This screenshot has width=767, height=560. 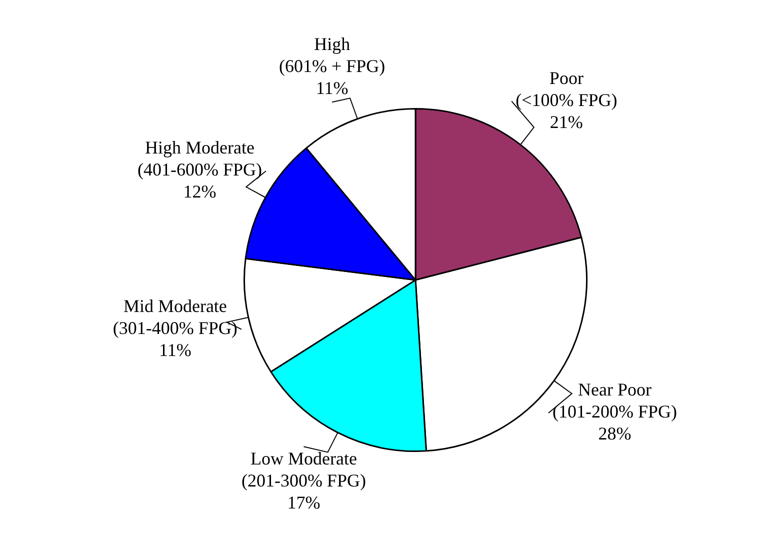 What do you see at coordinates (615, 434) in the screenshot?
I see `data-label: 28%` at bounding box center [615, 434].